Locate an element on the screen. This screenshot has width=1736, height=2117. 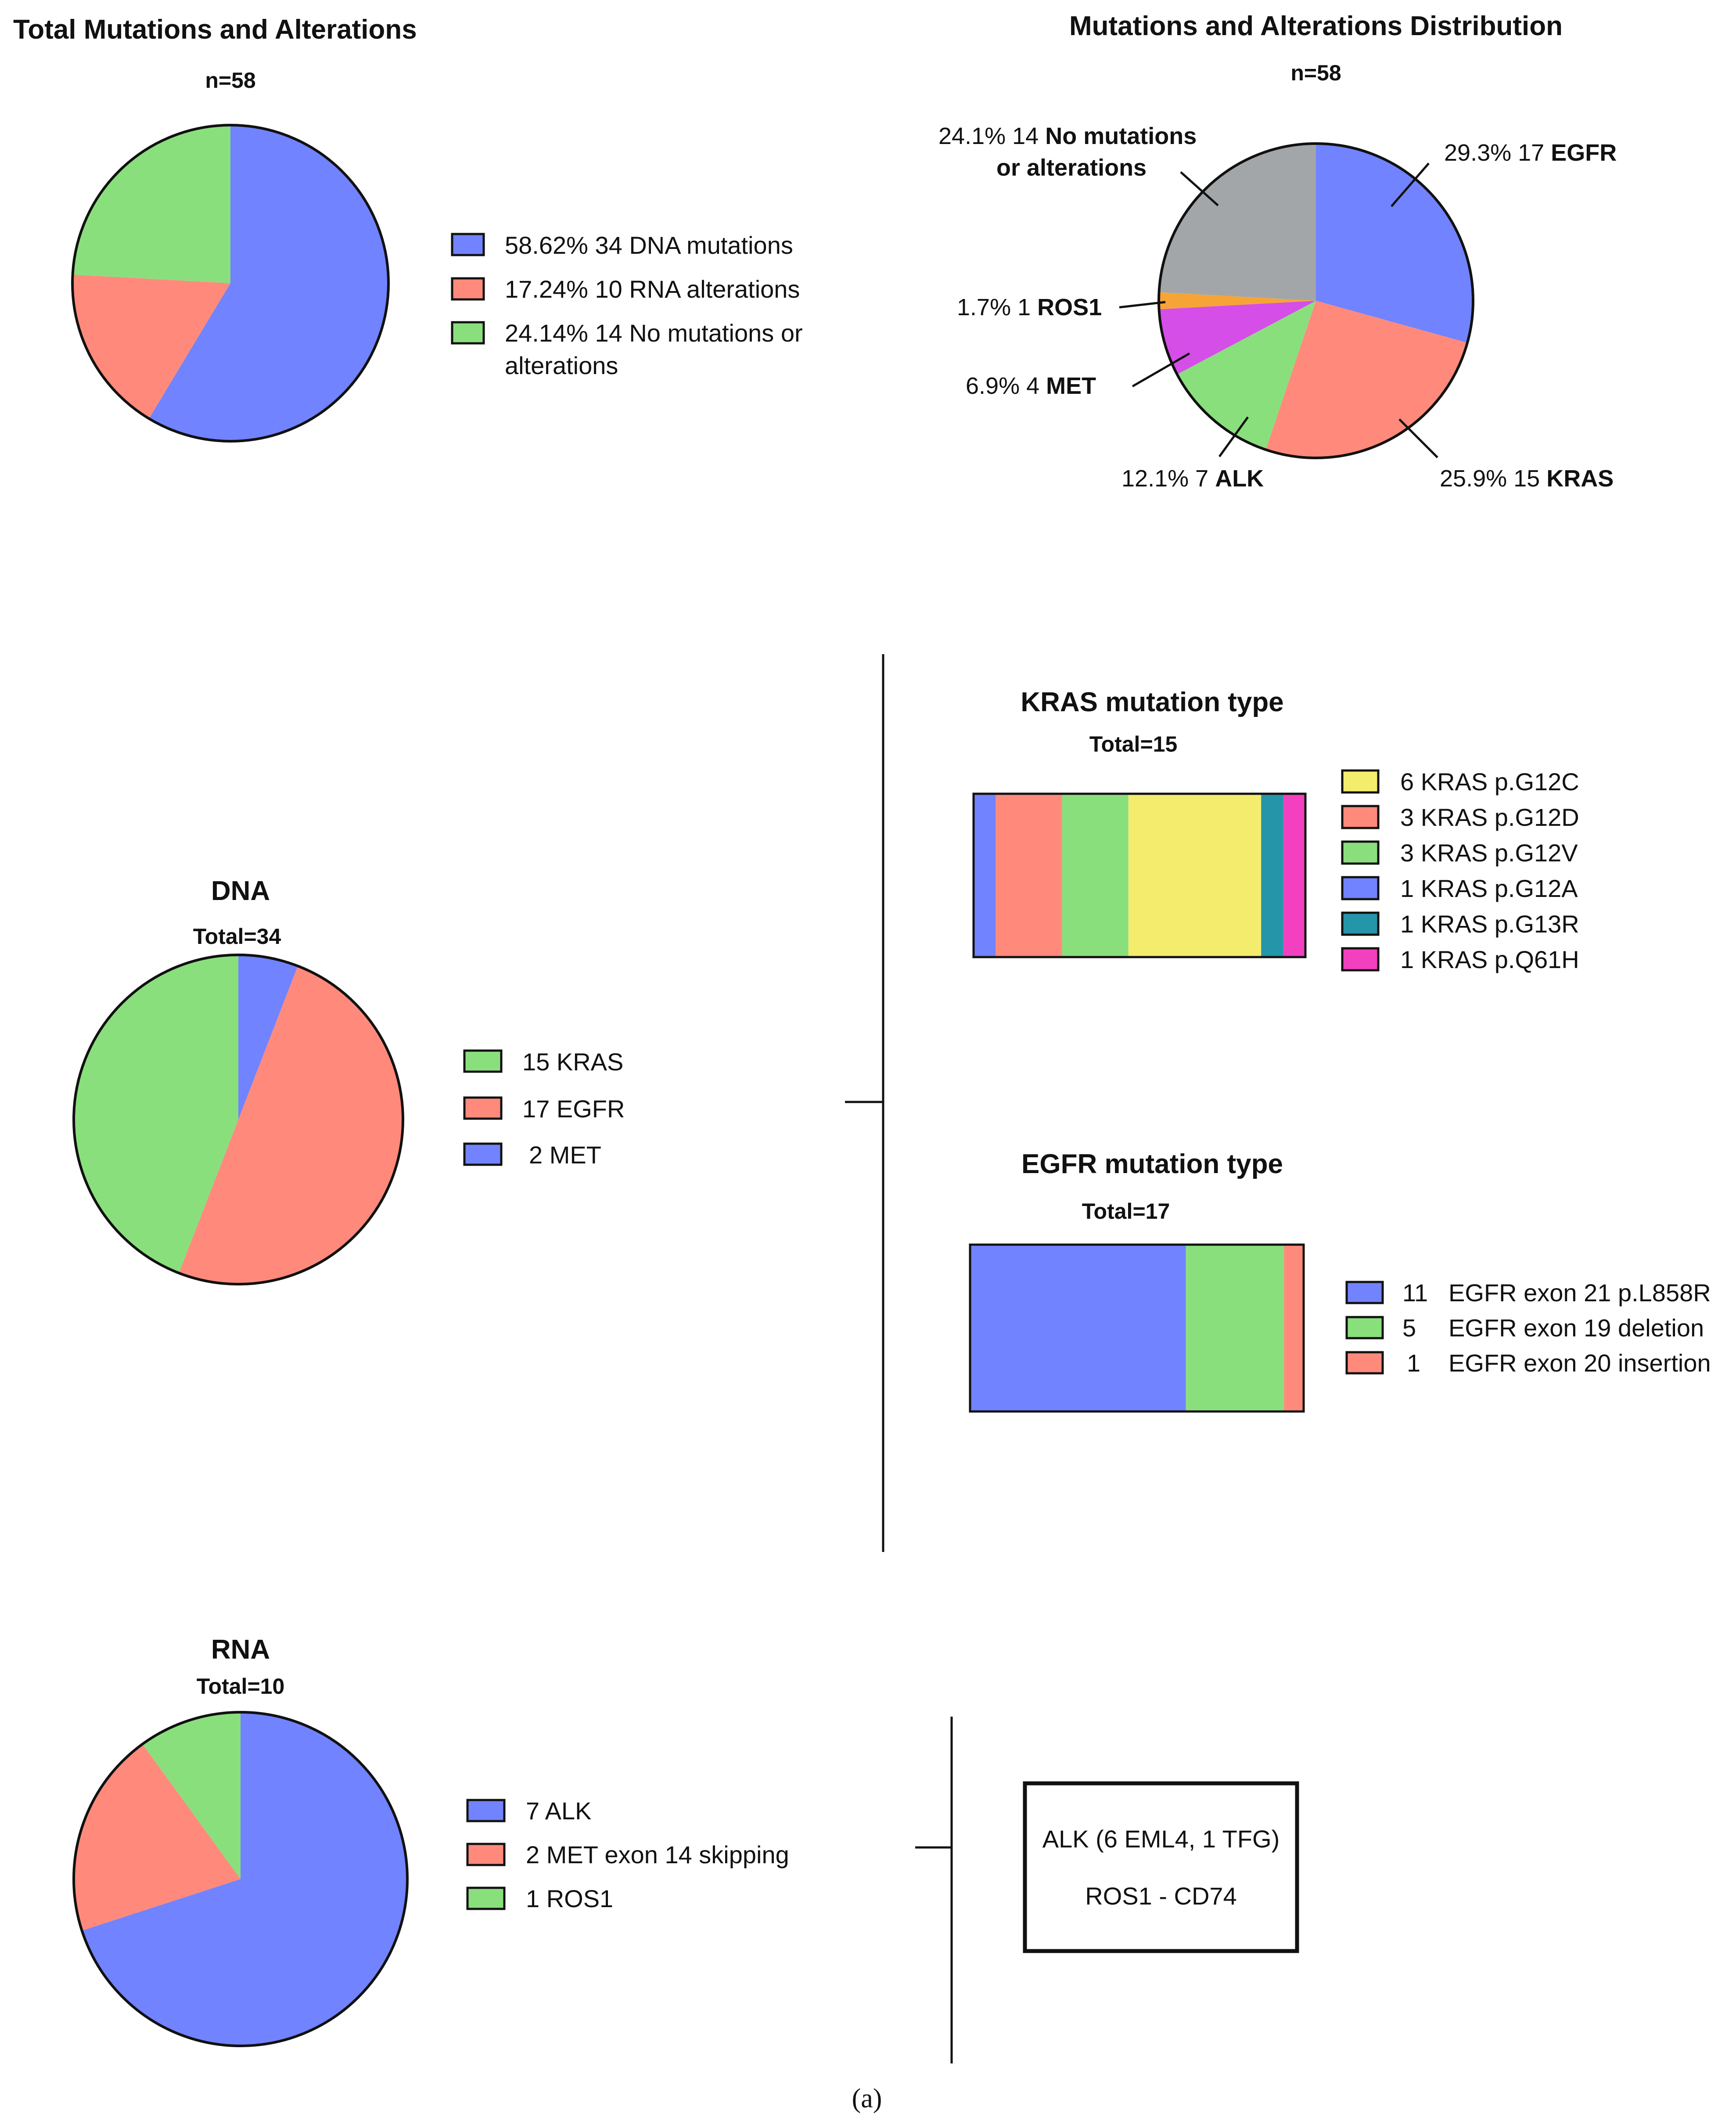
distribution-outline is located at coordinates (1315, 300).